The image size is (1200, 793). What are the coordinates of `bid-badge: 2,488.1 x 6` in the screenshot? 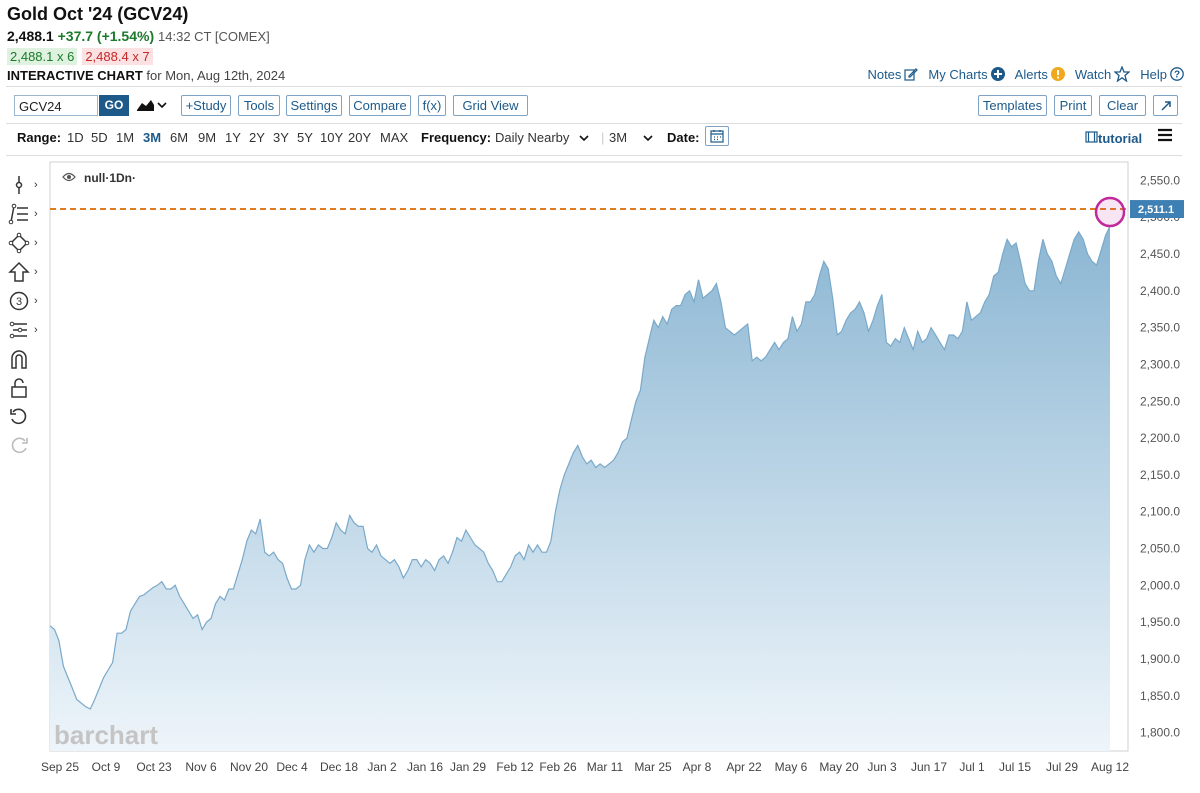 It's located at (42, 56).